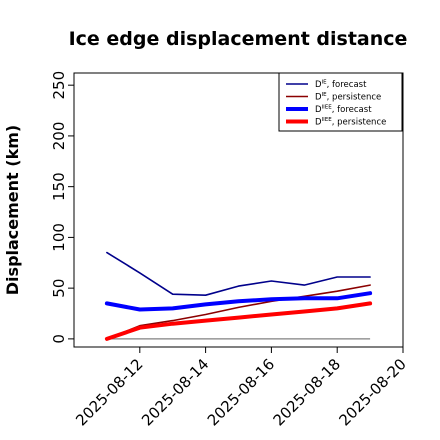  What do you see at coordinates (348, 97) in the screenshot?
I see `legend-entry-1: DIE, persistence` at bounding box center [348, 97].